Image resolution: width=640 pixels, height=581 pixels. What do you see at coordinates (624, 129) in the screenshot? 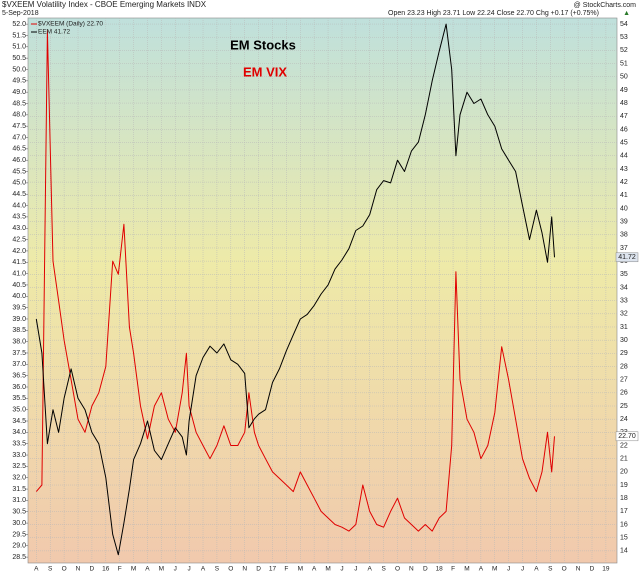
I see `y2-tick-label: 46` at bounding box center [624, 129].